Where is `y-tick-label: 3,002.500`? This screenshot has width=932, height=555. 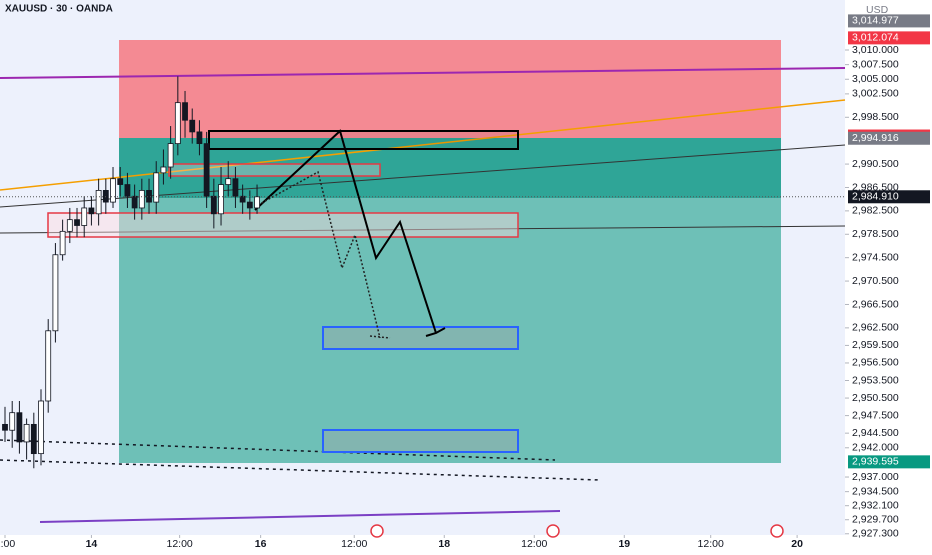 y-tick-label: 3,002.500 is located at coordinates (875, 94).